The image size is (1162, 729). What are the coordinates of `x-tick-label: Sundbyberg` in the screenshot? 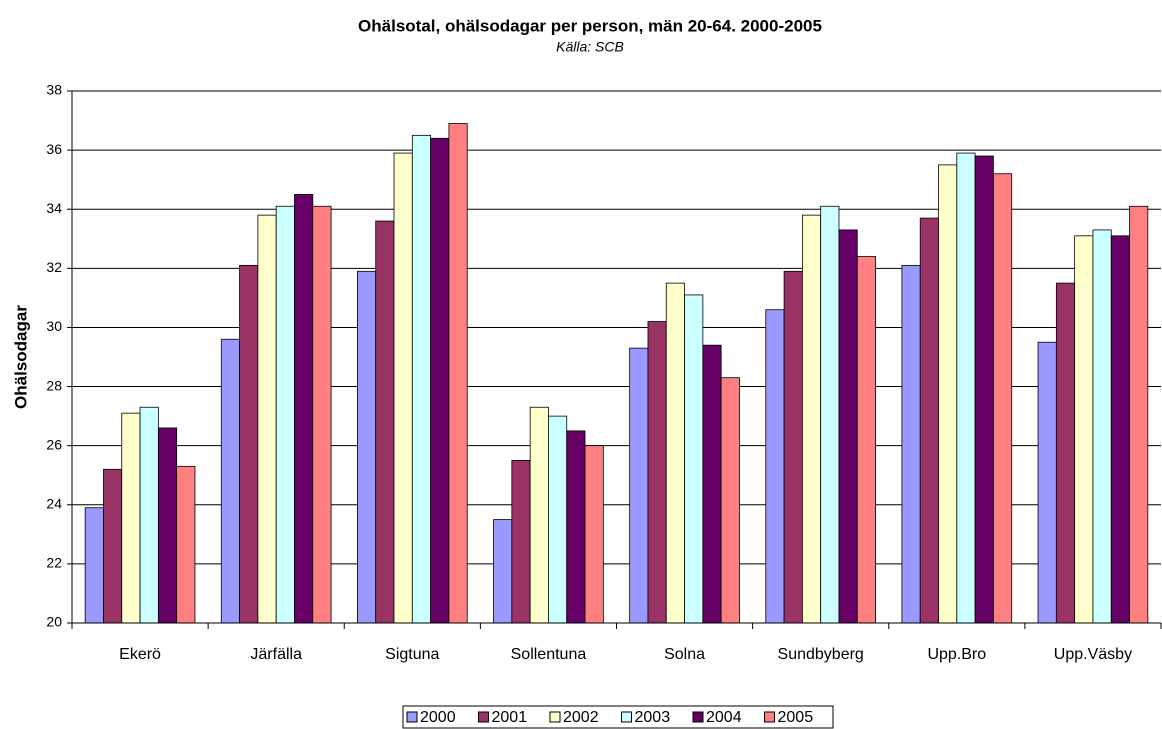 It's located at (821, 654).